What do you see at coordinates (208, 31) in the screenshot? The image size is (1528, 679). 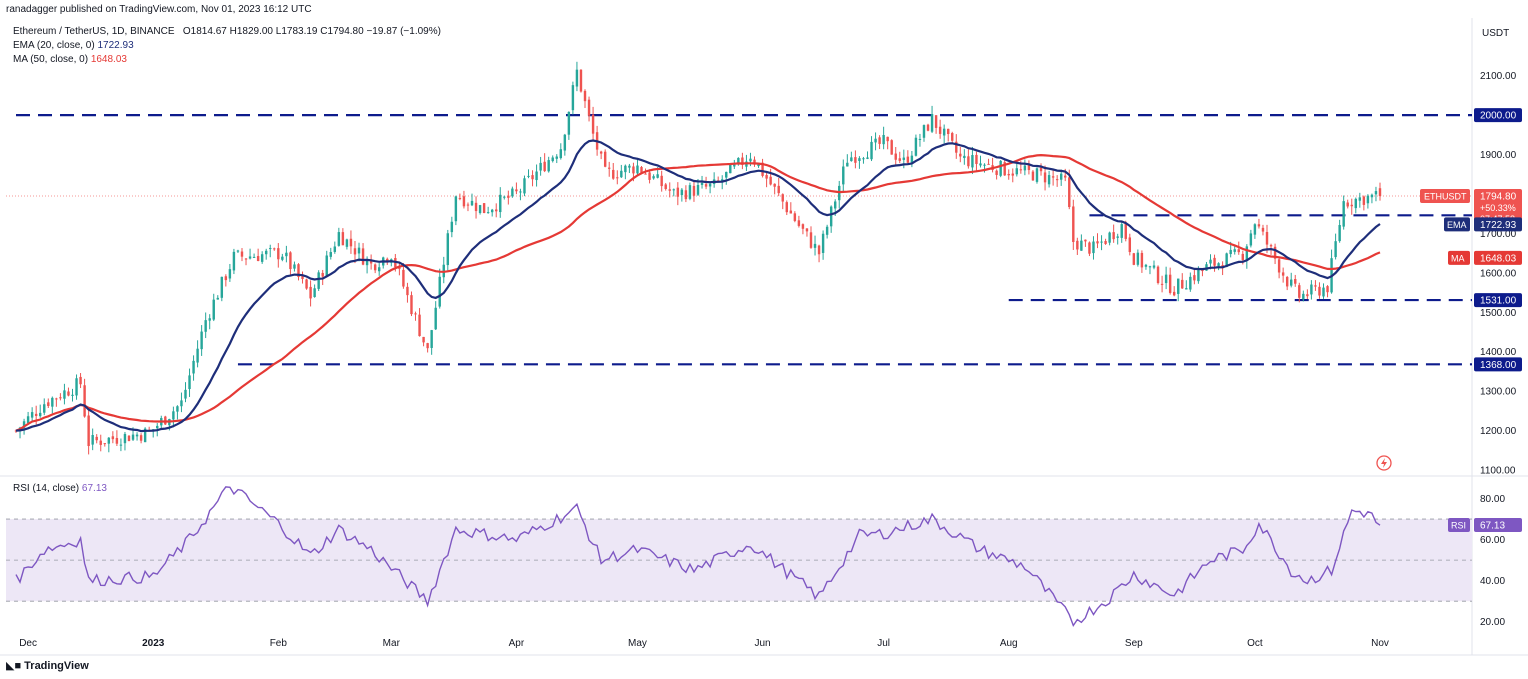 I see `ohlc-open: 1814.67` at bounding box center [208, 31].